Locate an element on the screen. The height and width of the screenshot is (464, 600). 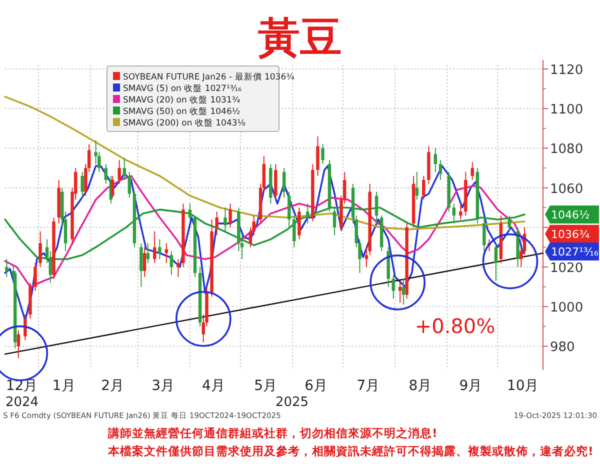
x-tick-label: 1月 is located at coordinates (64, 386).